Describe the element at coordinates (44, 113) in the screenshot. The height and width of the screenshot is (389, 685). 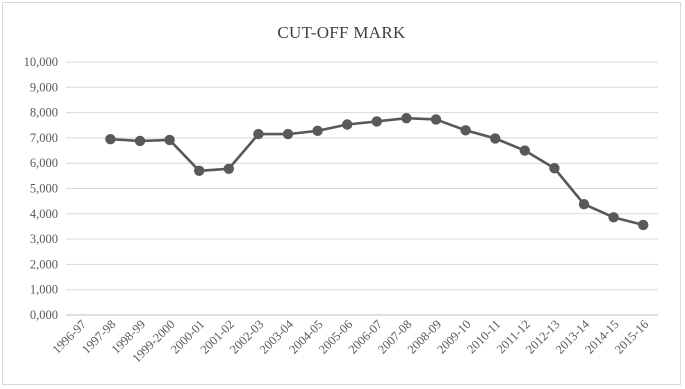
I see `y-tick-label: 8,000` at that location.